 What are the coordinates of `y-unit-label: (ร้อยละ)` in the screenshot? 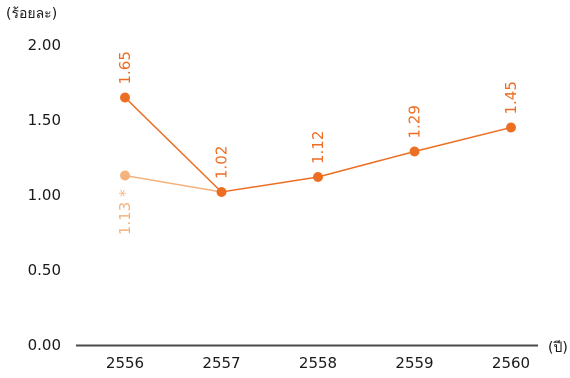 It's located at (31, 14).